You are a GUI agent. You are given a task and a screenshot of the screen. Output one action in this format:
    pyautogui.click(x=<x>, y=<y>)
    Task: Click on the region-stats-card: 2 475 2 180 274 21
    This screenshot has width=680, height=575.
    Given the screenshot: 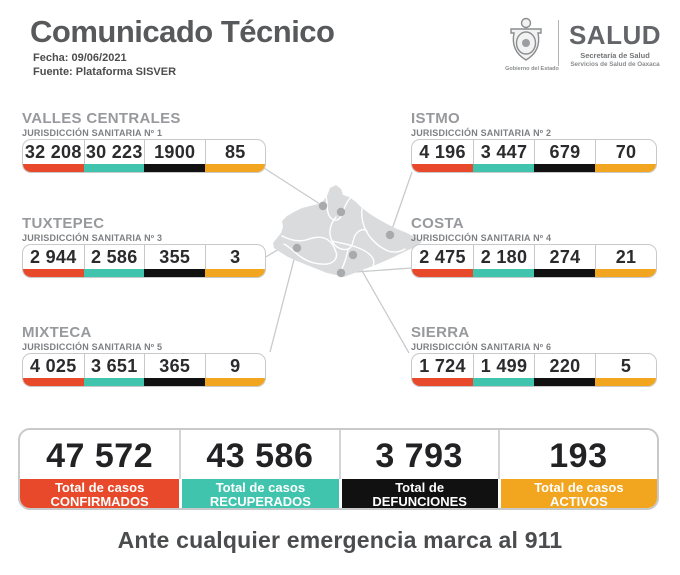 What is the action you would take?
    pyautogui.click(x=534, y=261)
    